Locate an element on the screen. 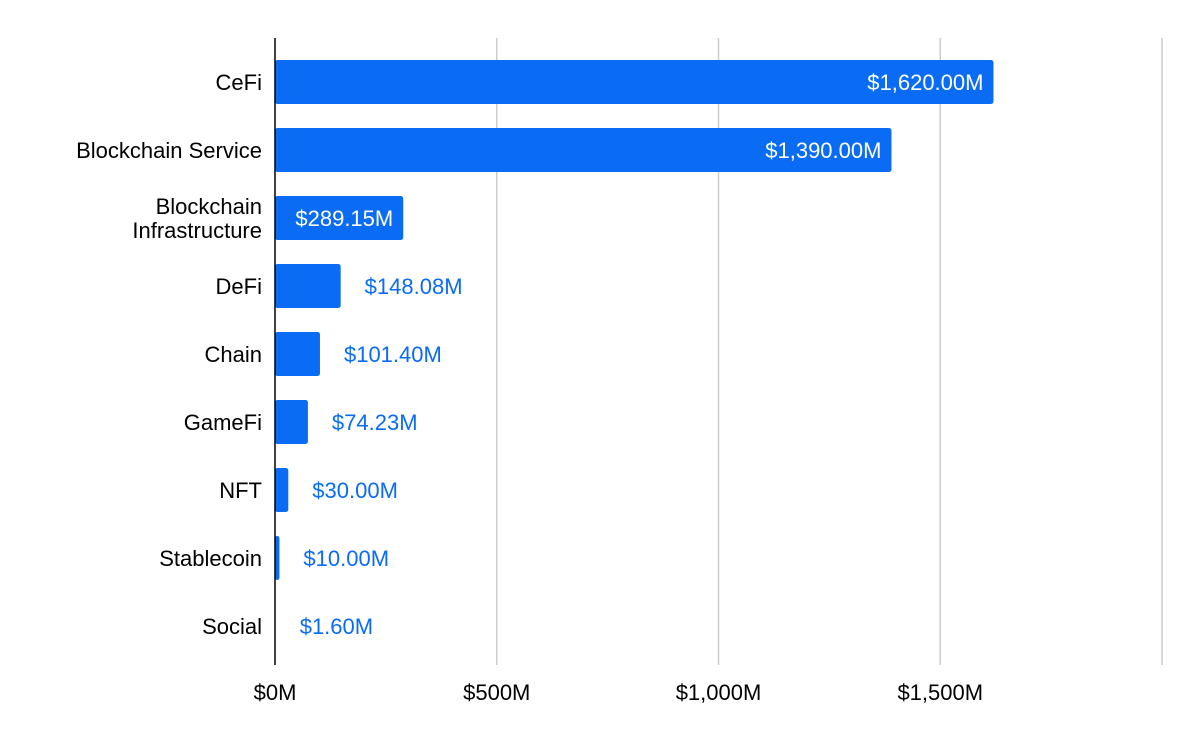 The image size is (1200, 742). category-label: GameFi is located at coordinates (223, 422).